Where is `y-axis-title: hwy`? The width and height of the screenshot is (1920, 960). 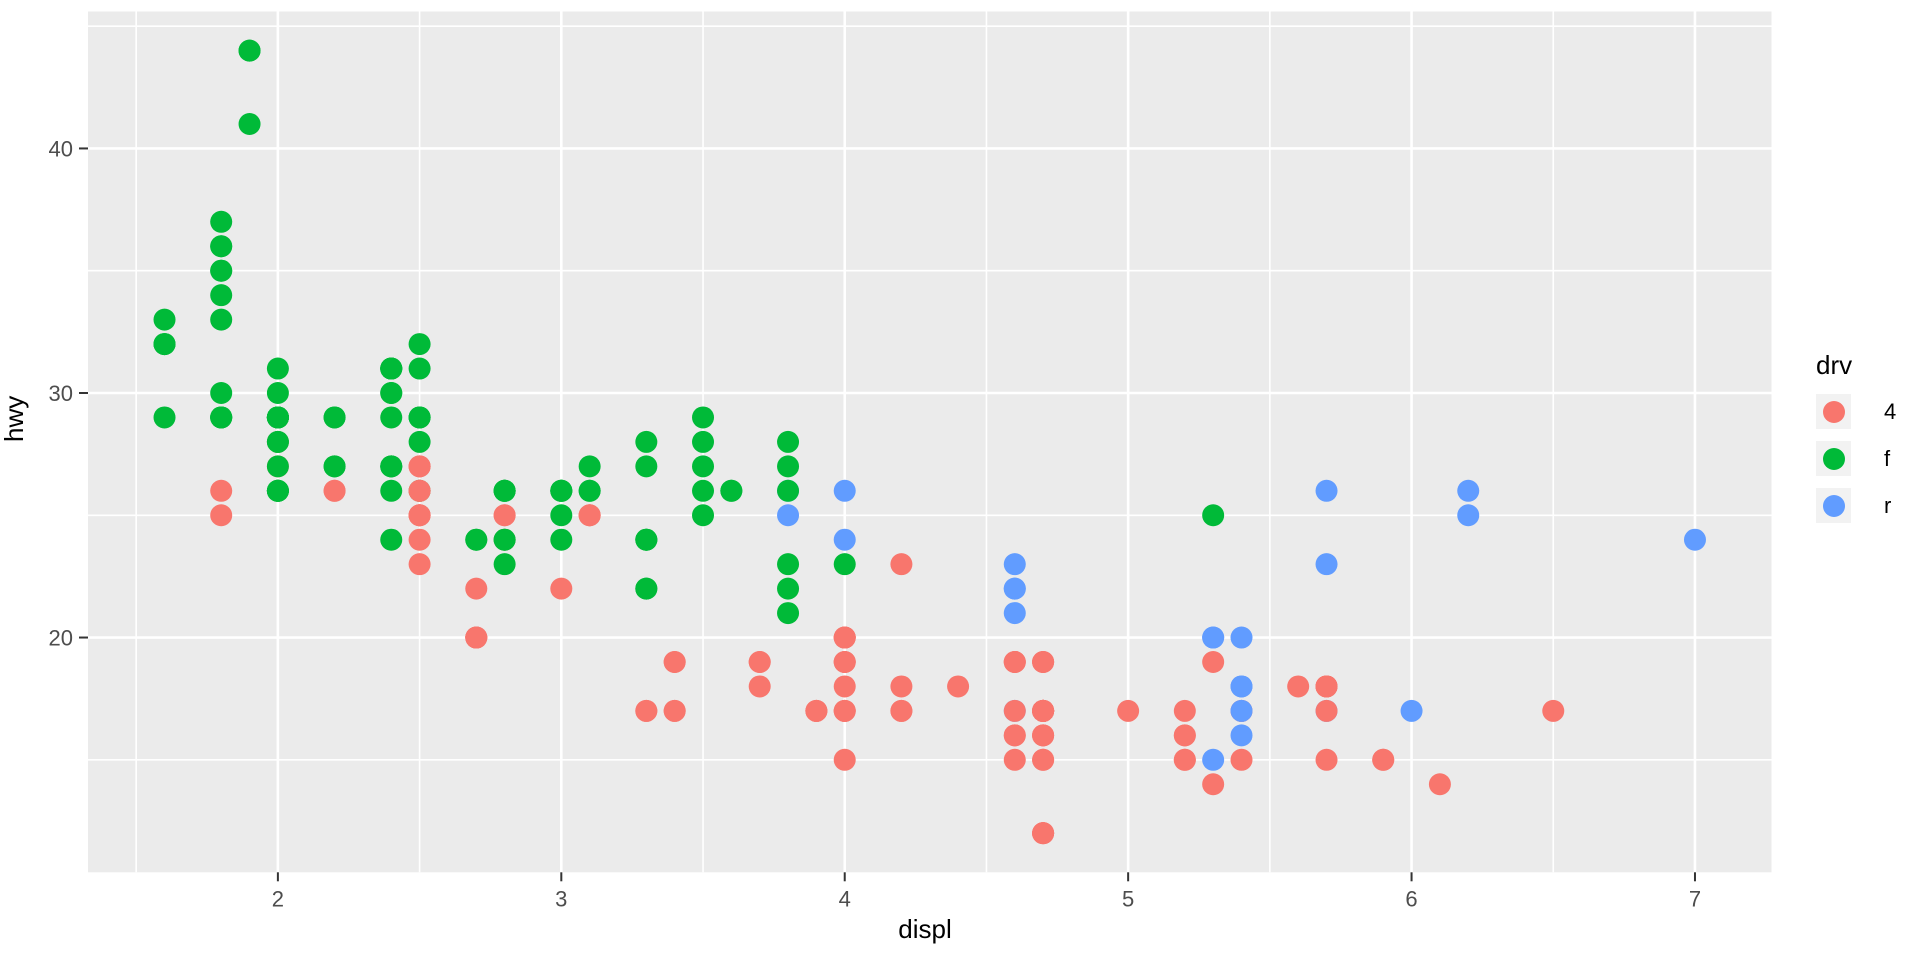 y-axis-title: hwy is located at coordinates (14, 418).